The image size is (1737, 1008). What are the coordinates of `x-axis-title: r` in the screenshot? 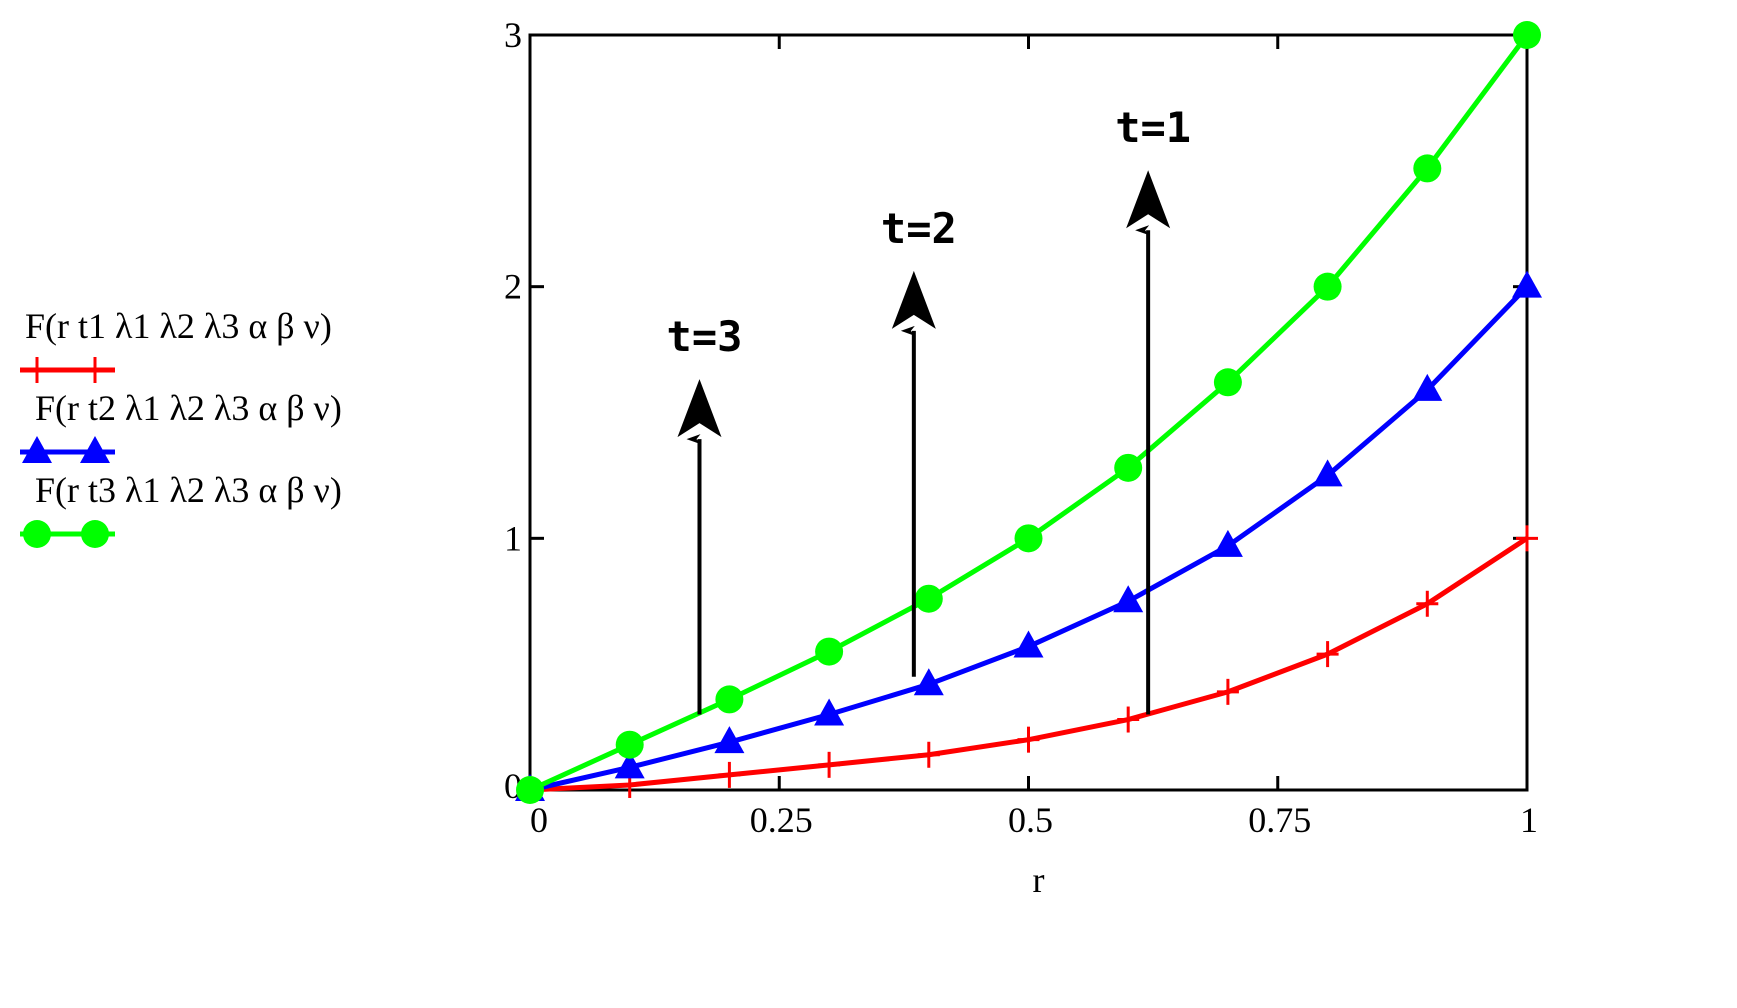 It's located at (1039, 880).